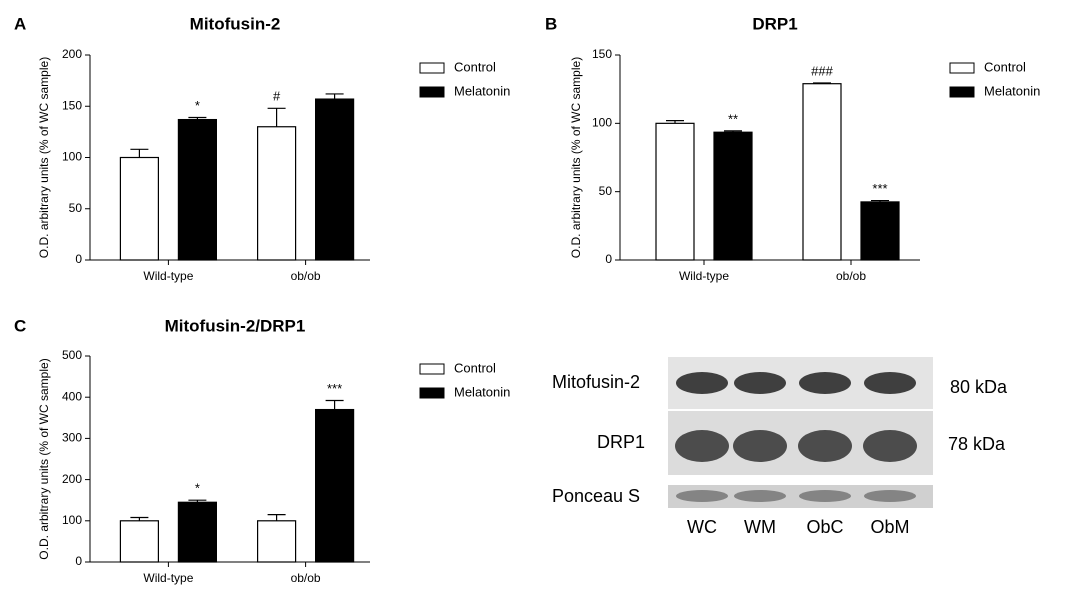 Image resolution: width=1076 pixels, height=603 pixels. I want to click on blot-size-label: 80 kDa, so click(979, 387).